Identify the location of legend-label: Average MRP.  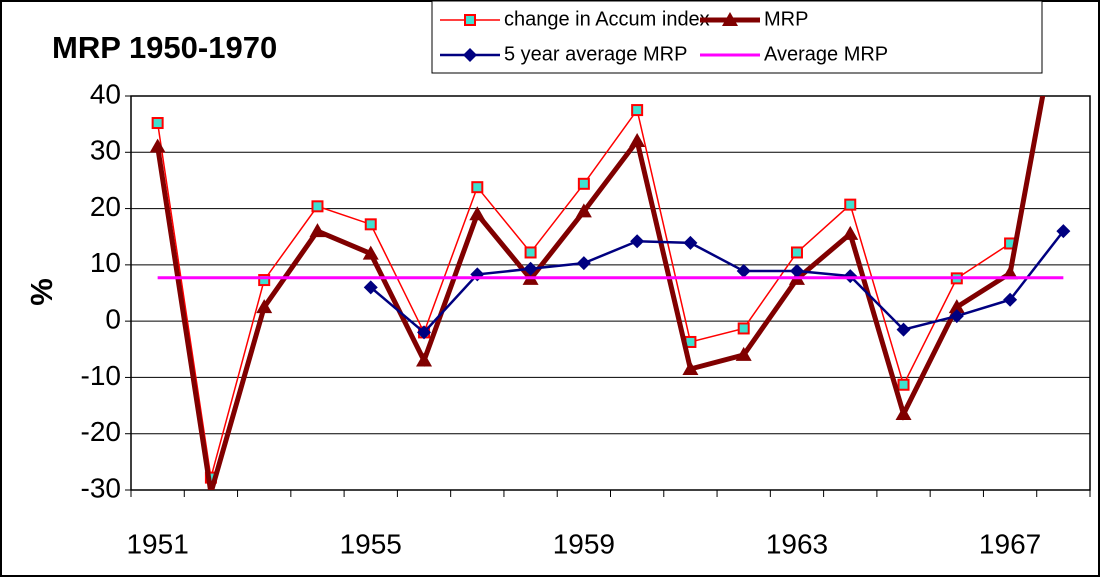
(826, 54).